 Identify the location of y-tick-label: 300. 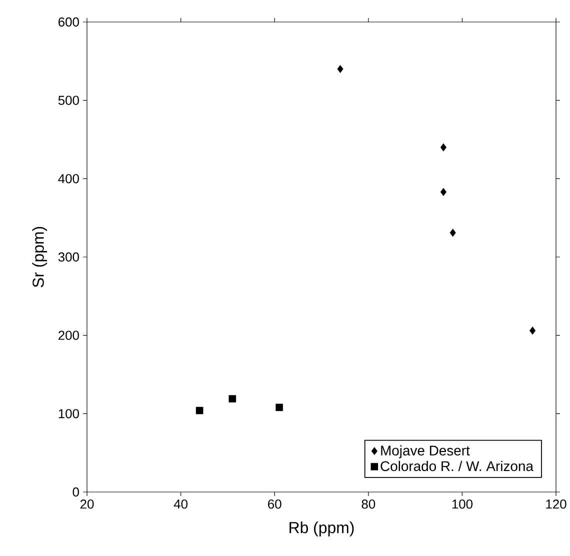
(68, 257).